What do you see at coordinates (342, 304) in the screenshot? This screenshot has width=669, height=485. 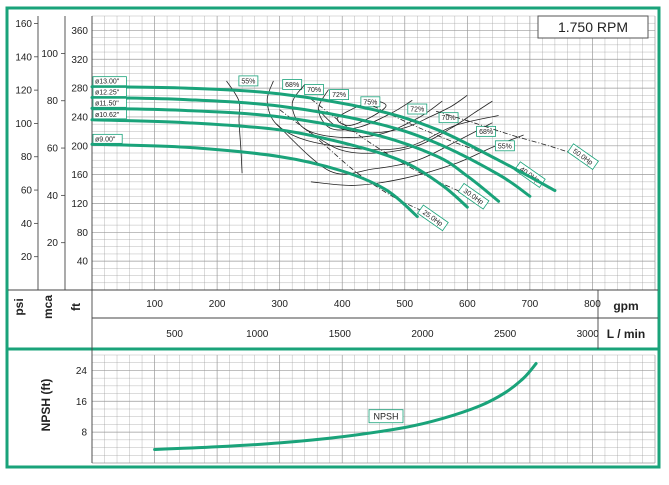 I see `gpm-tick-label: 400` at bounding box center [342, 304].